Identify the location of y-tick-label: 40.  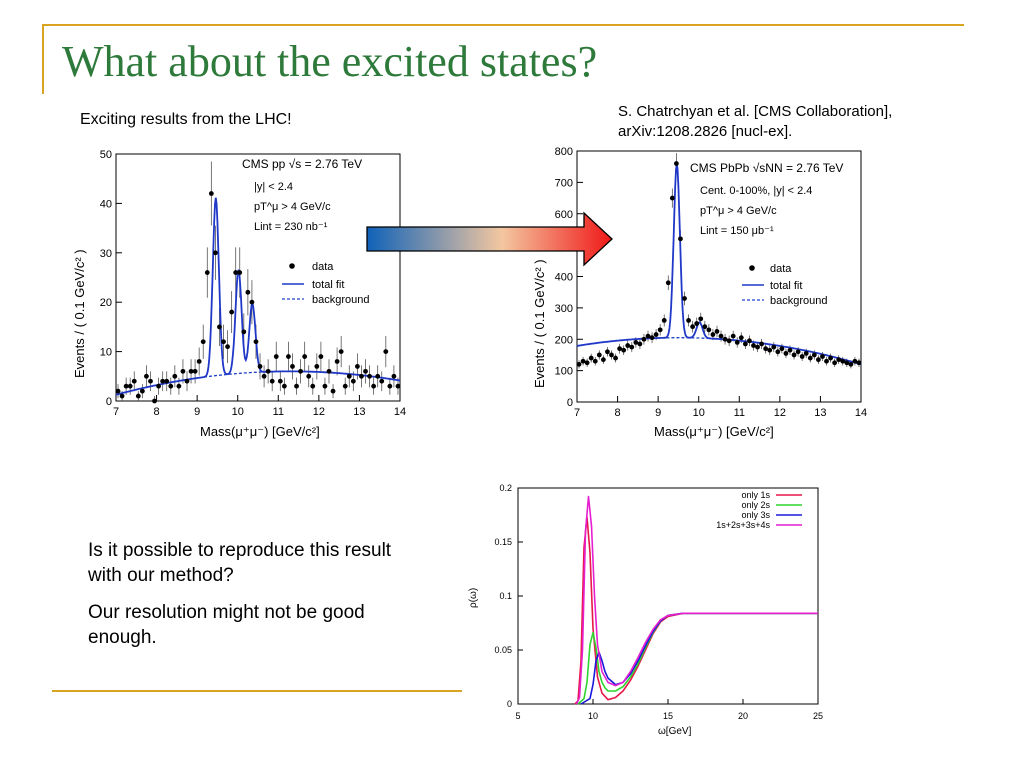
(106, 204).